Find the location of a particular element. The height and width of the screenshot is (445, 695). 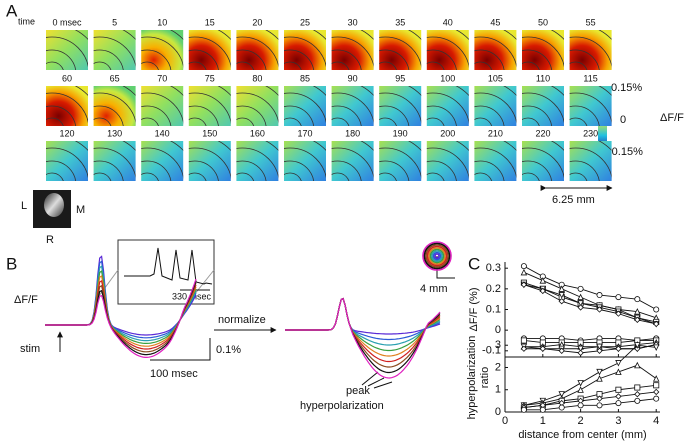

scale-bar is located at coordinates (180, 349).